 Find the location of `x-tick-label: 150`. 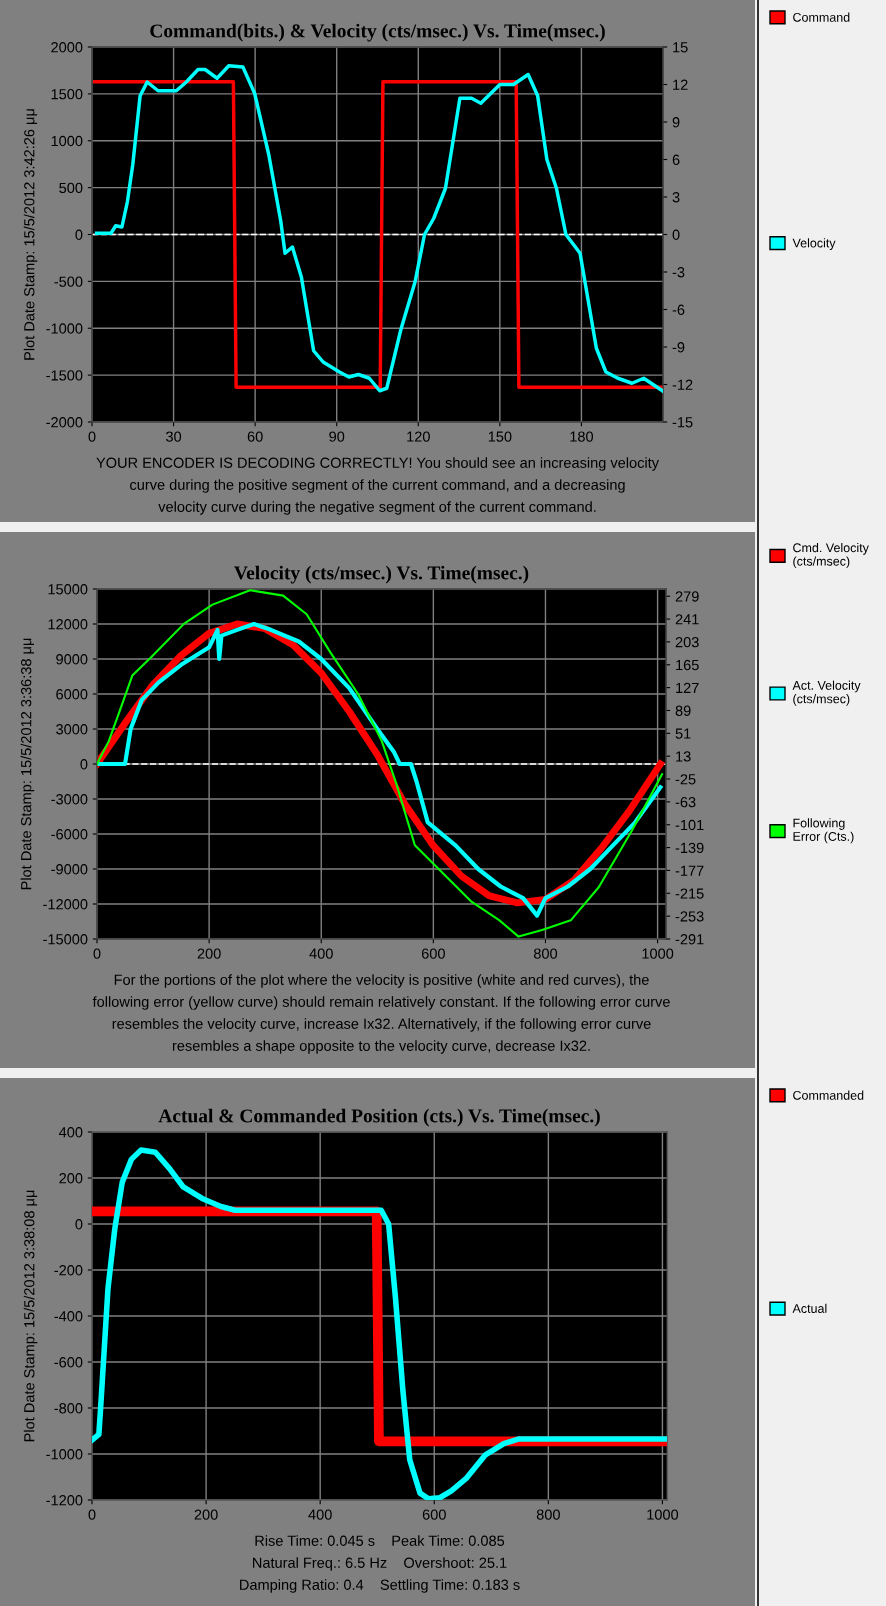

x-tick-label: 150 is located at coordinates (500, 436).